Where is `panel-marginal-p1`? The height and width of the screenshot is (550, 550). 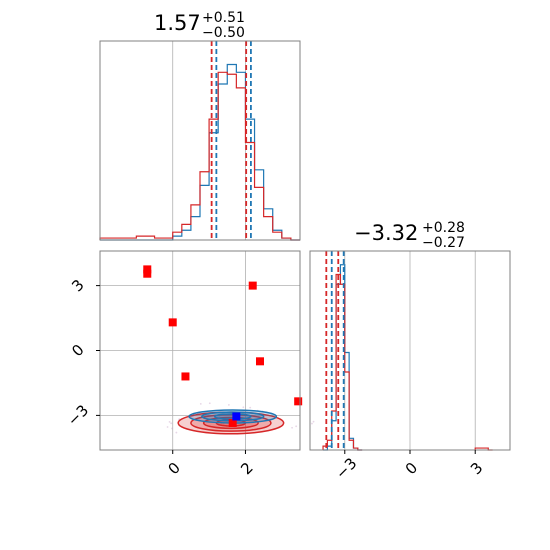
panel-marginal-p1 is located at coordinates (200, 140).